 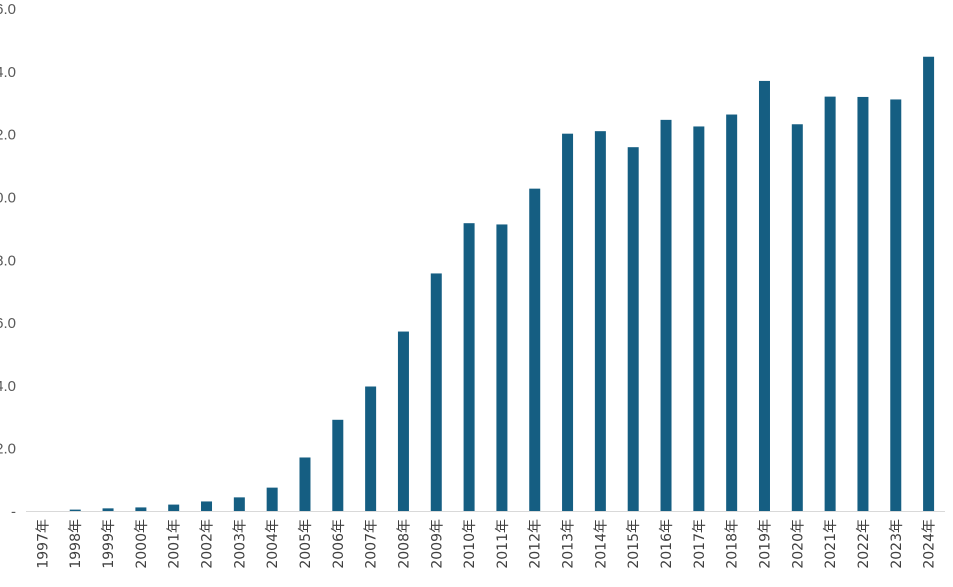 What do you see at coordinates (700, 544) in the screenshot?
I see `x-tick-label: 2017年` at bounding box center [700, 544].